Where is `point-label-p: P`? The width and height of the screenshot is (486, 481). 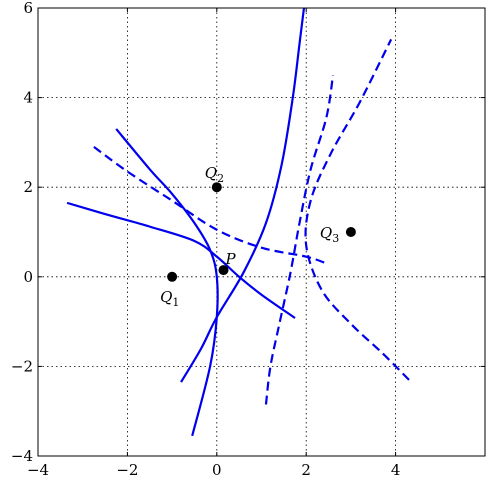
point-label-p: P is located at coordinates (231, 259).